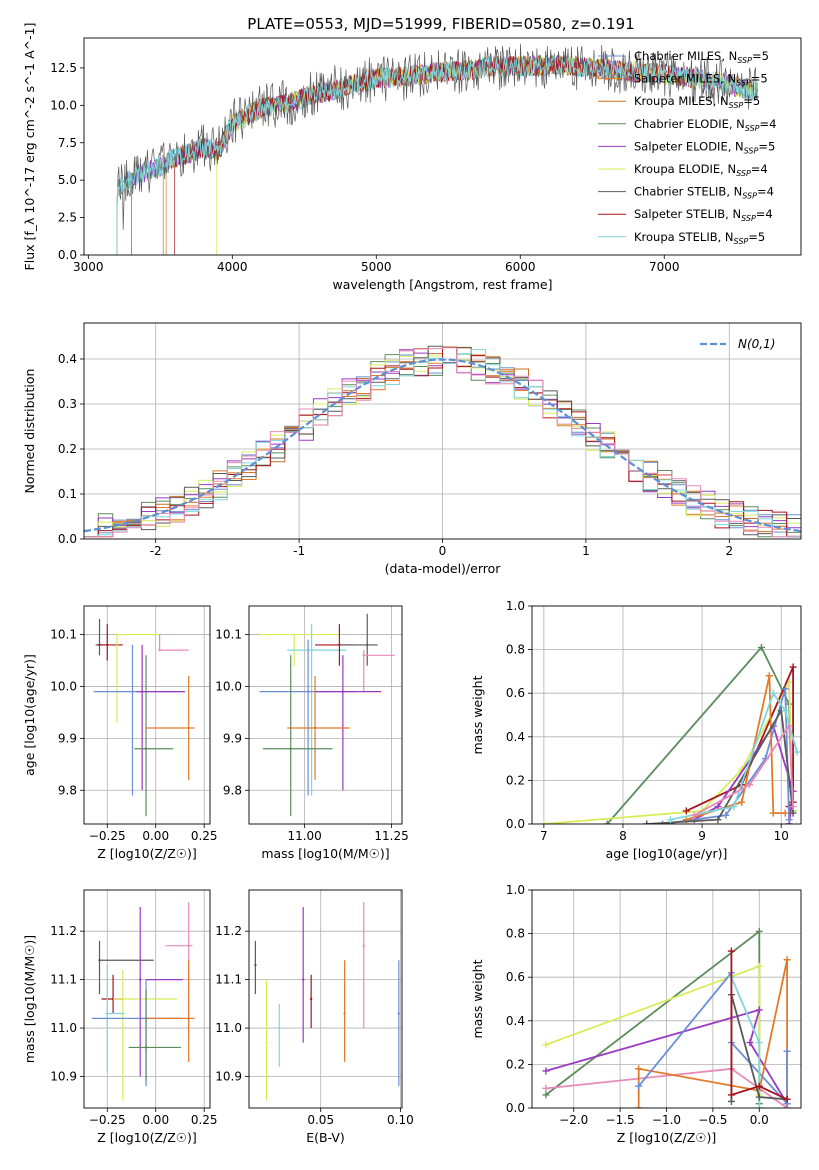 The height and width of the screenshot is (1170, 819). I want to click on x-axis-label: wavelength [Angstrom, rest frame], so click(442, 284).